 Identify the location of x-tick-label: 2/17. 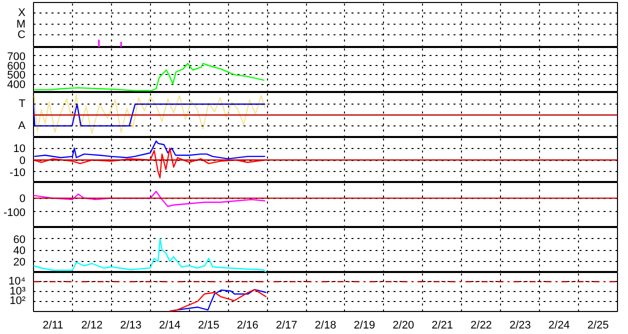
(287, 326).